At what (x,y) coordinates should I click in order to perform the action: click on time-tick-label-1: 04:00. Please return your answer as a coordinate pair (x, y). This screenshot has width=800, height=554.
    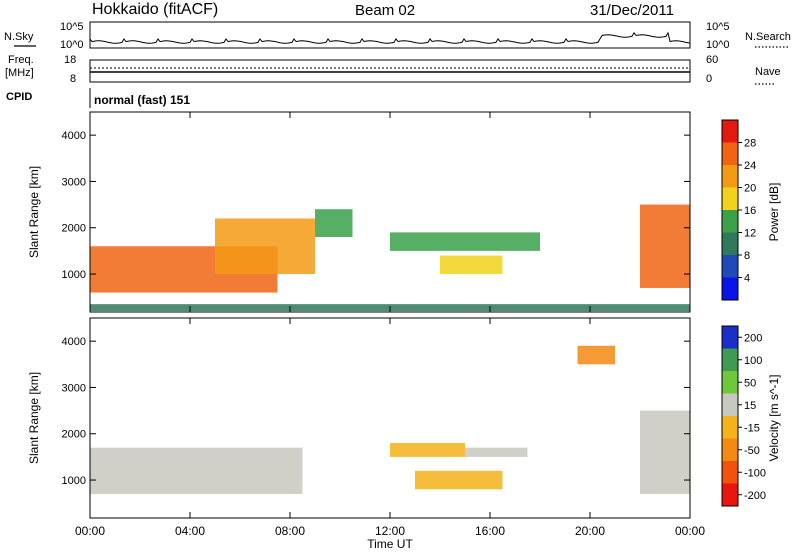
    Looking at the image, I should click on (190, 531).